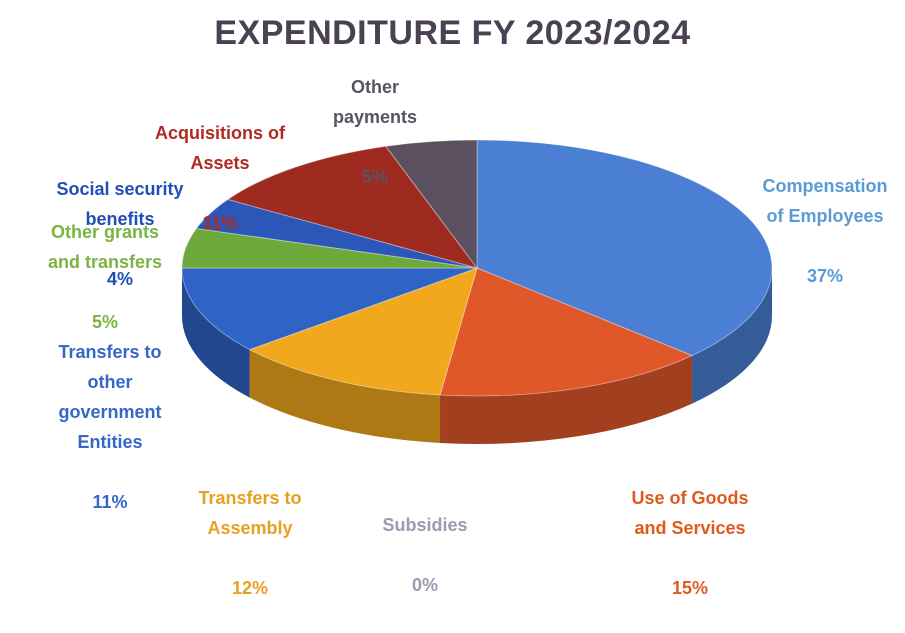 This screenshot has width=905, height=633. I want to click on slice-label-subsidies: Subsidies 0%, so click(425, 555).